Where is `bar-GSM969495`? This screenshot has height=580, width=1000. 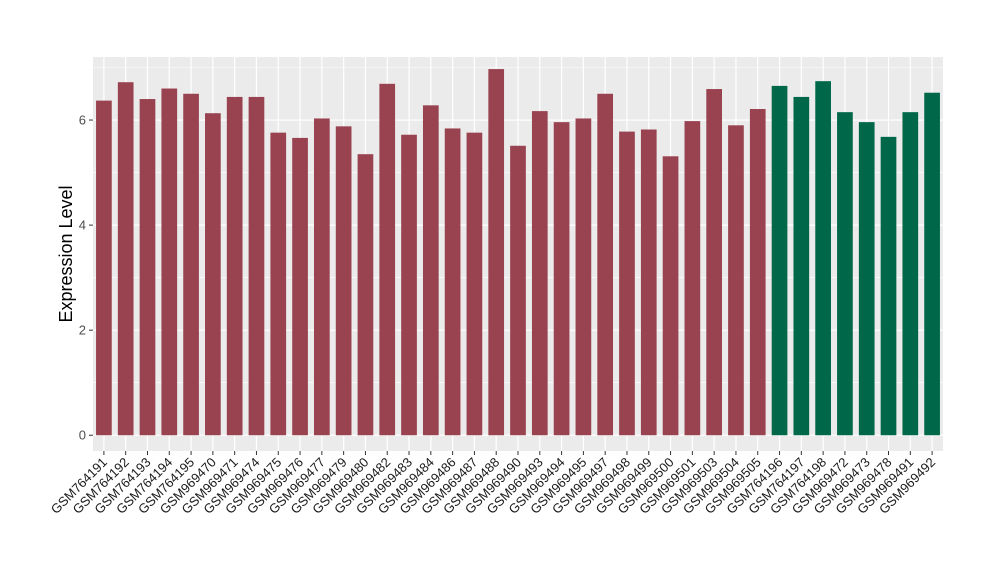 bar-GSM969495 is located at coordinates (583, 277).